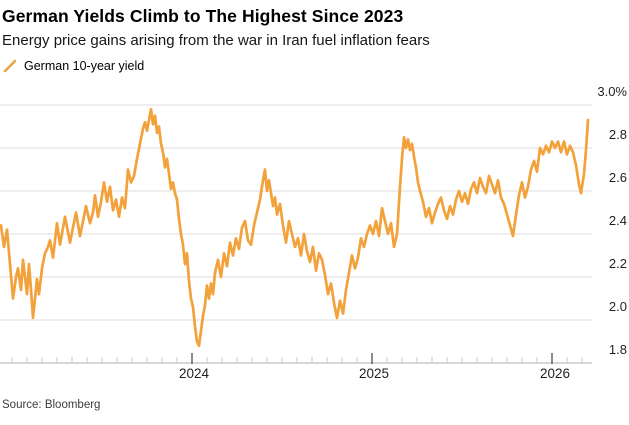  I want to click on y-axis-label-2.0: 2.0, so click(617, 306).